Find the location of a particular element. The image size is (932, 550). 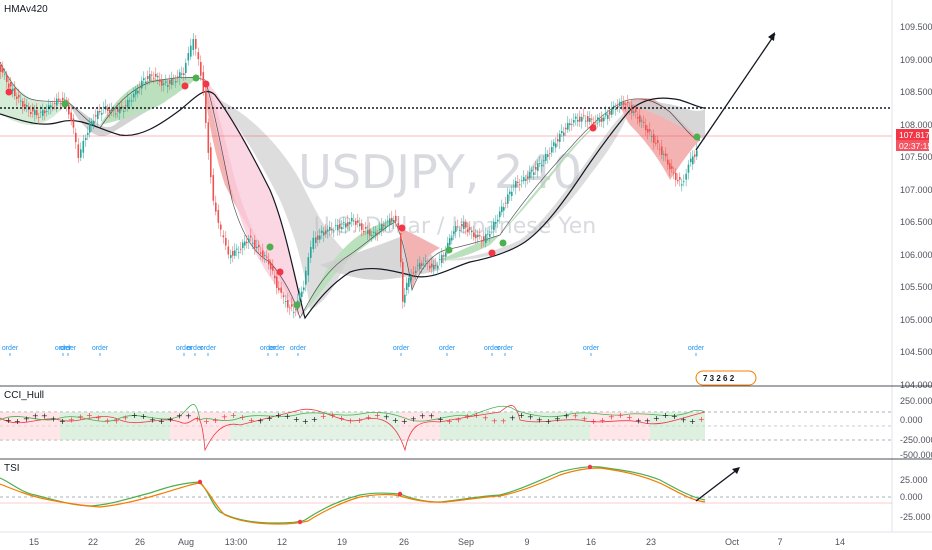

price-scale-label: 104.500 is located at coordinates (916, 352).